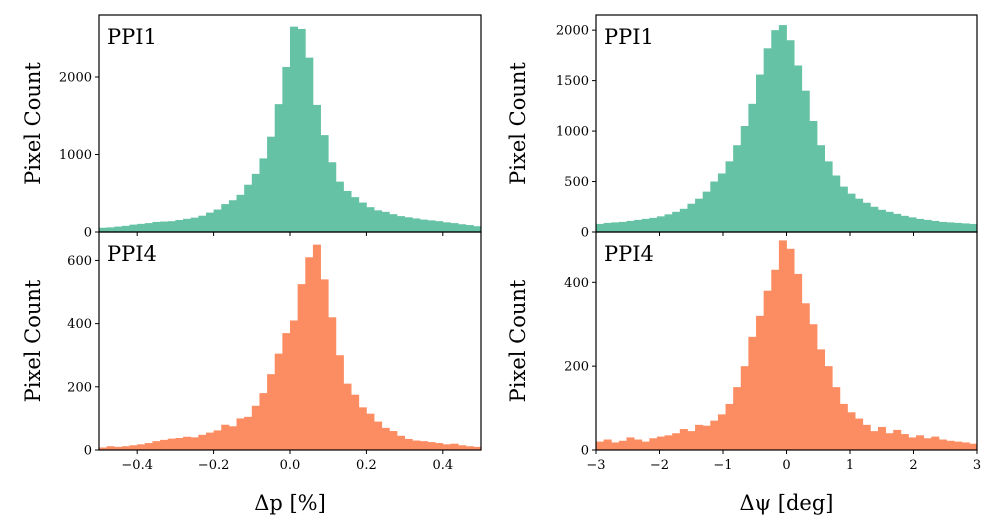 The image size is (996, 531). I want to click on y-tick-label: 500, so click(576, 182).